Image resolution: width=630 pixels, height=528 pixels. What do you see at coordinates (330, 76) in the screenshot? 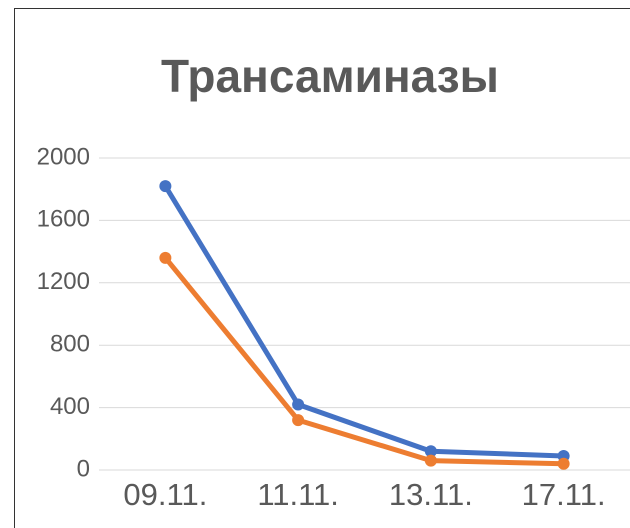
I see `chart-title: Трансаминазы` at bounding box center [330, 76].